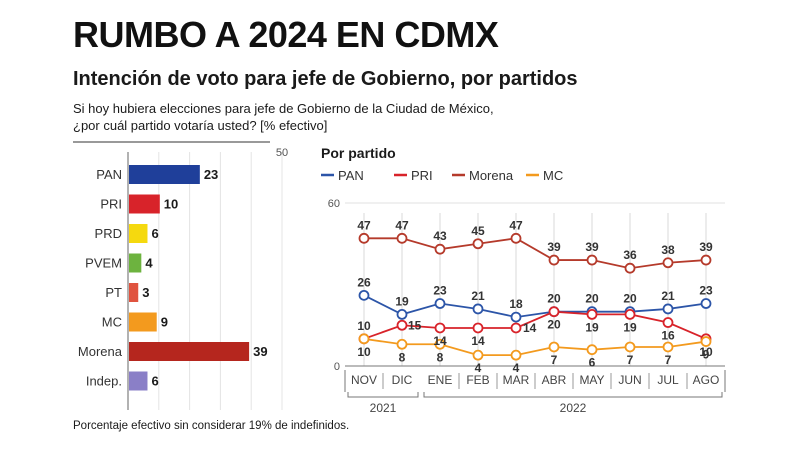 The width and height of the screenshot is (800, 450). Describe the element at coordinates (668, 336) in the screenshot. I see `data-label: 16` at that location.